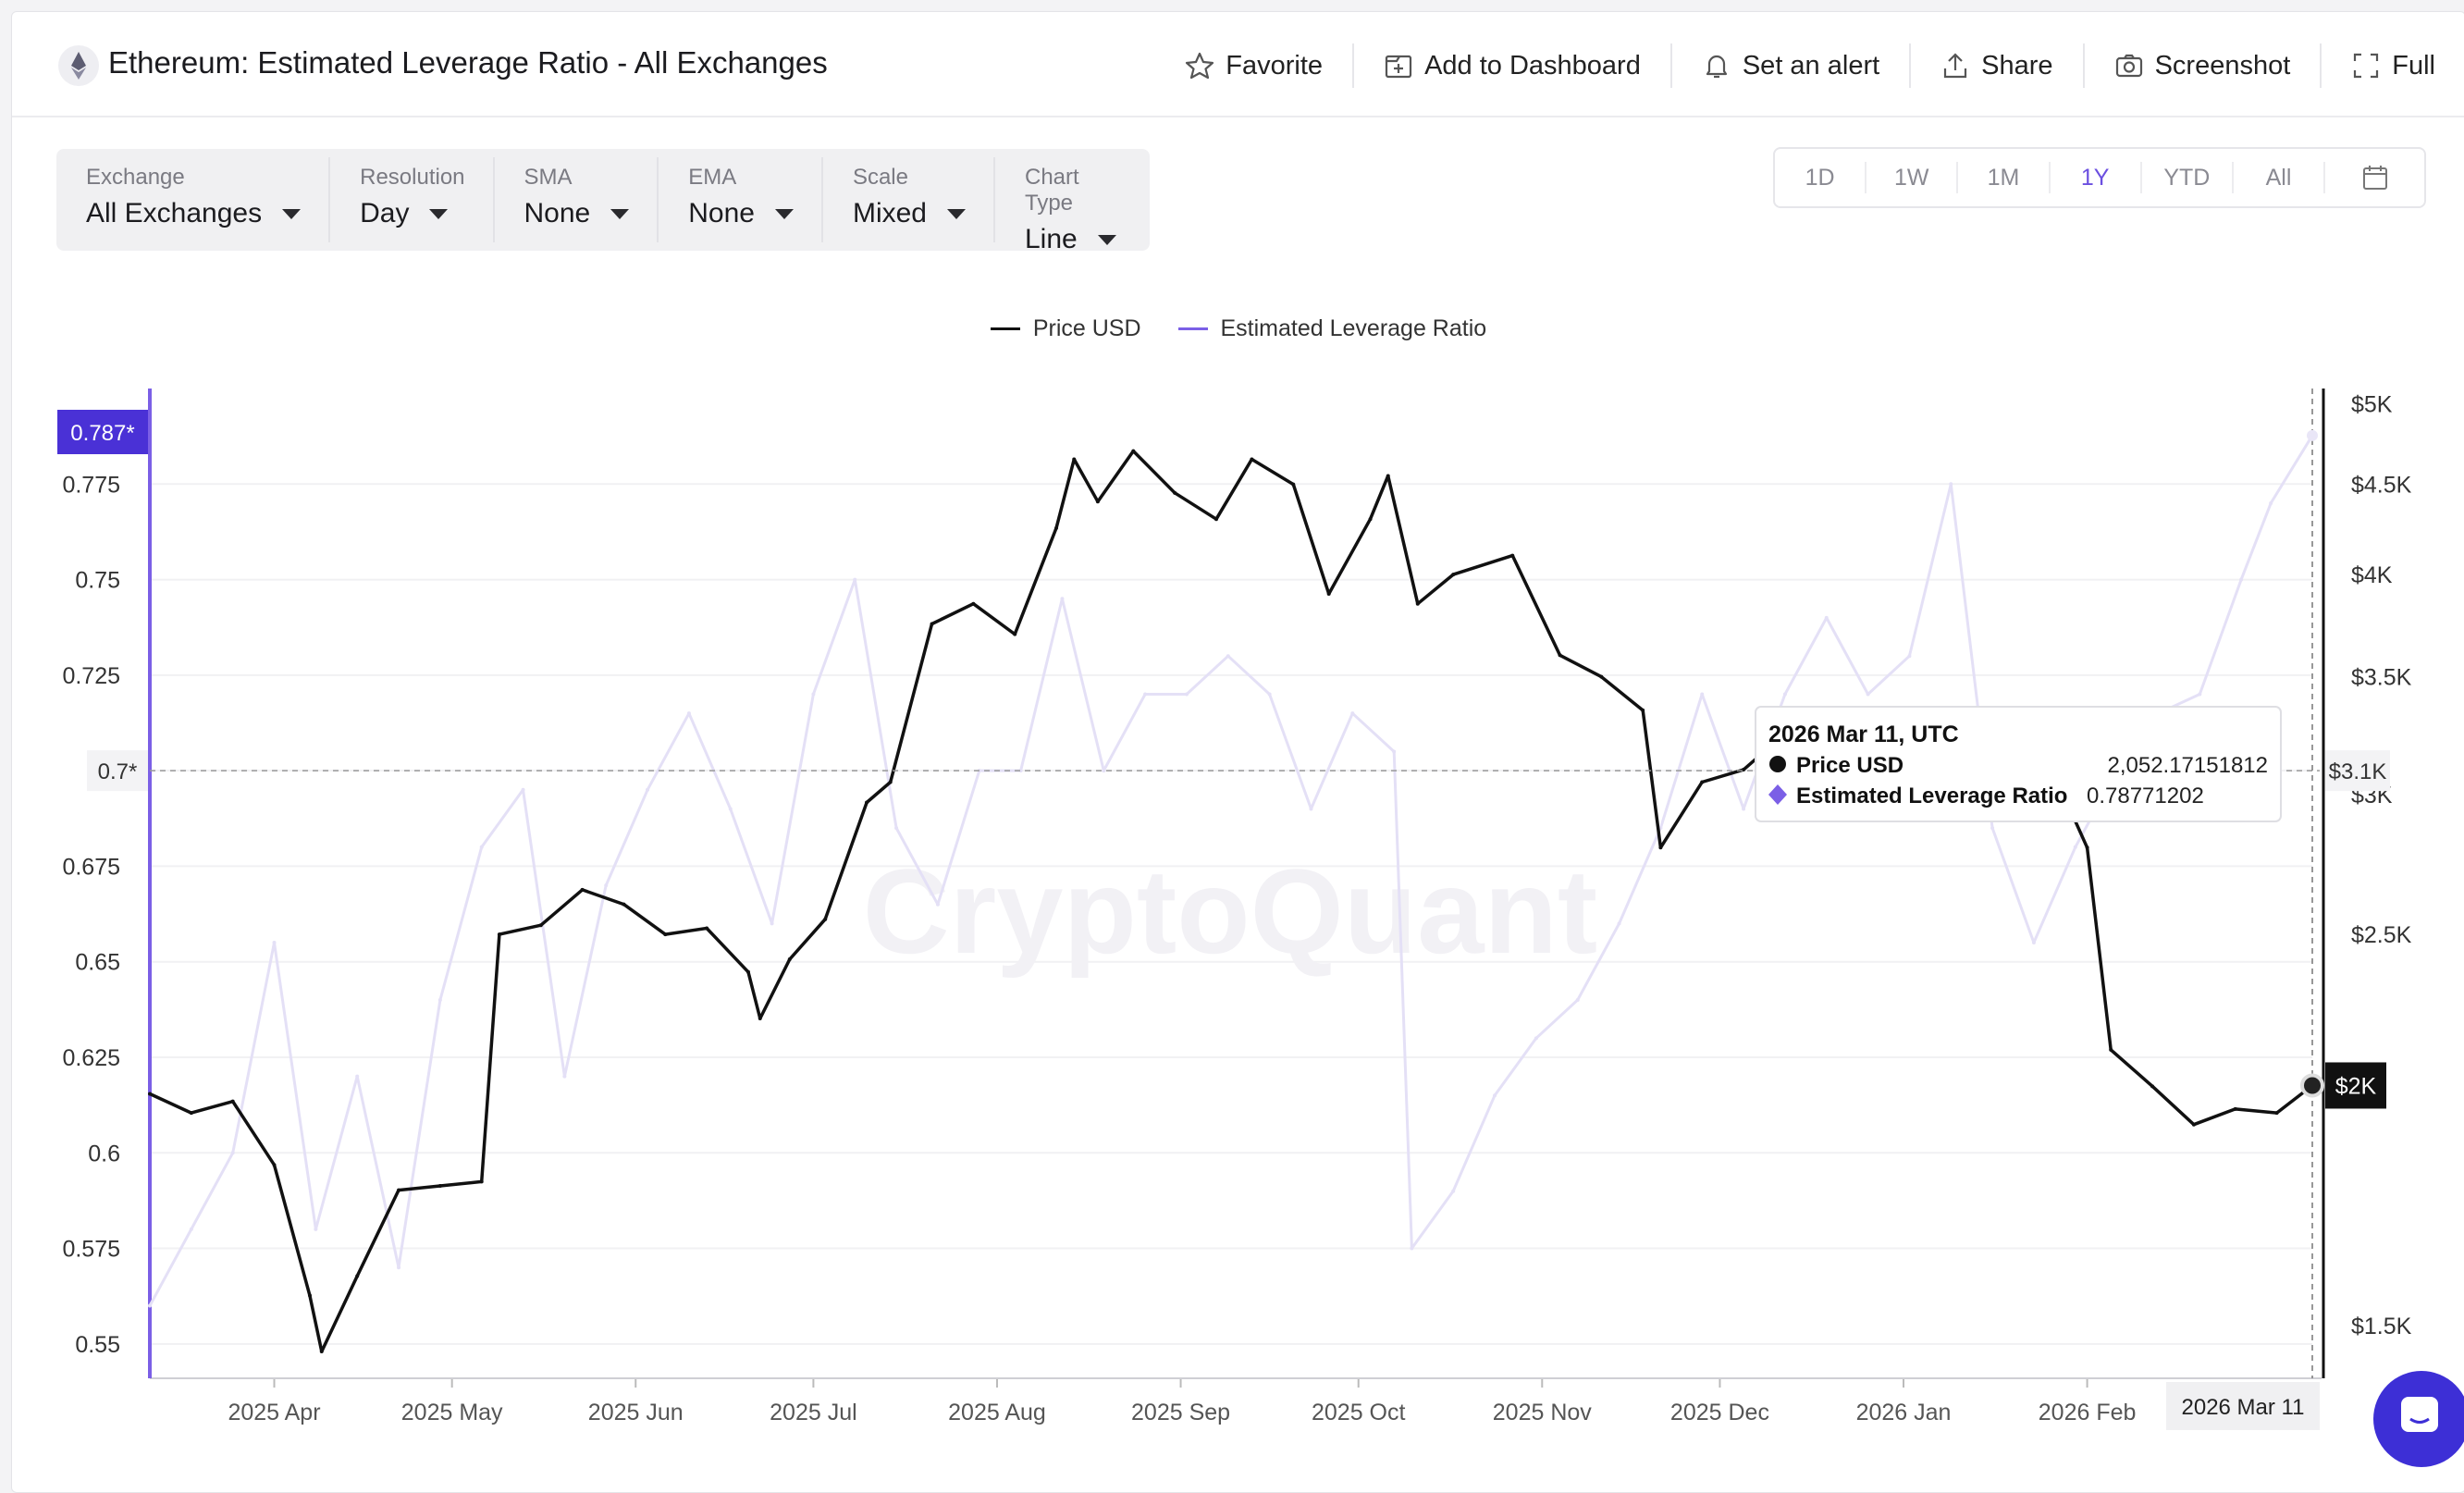 The width and height of the screenshot is (2464, 1493). What do you see at coordinates (636, 1412) in the screenshot?
I see `x-tick-label: 2025 Jun` at bounding box center [636, 1412].